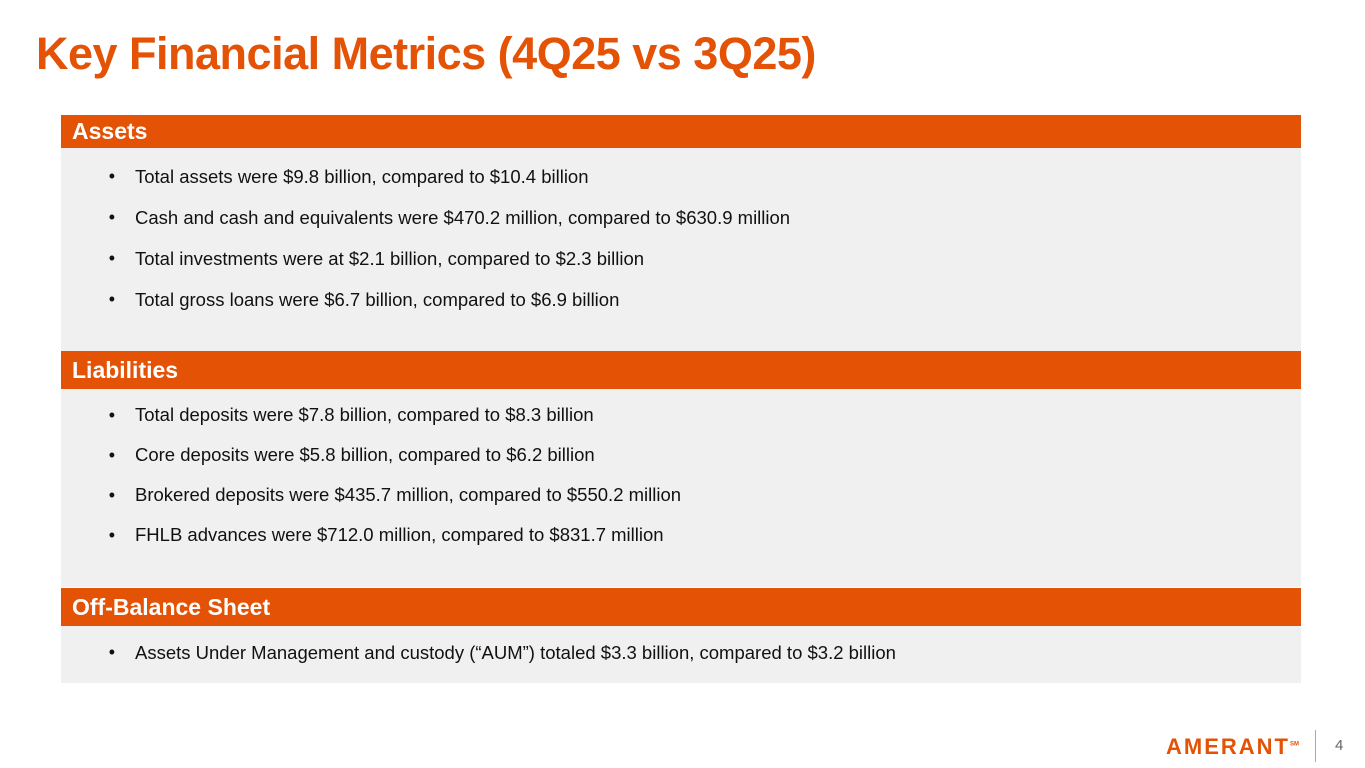 The width and height of the screenshot is (1365, 768). What do you see at coordinates (681, 607) in the screenshot?
I see `section-heading: Off-Balance Sheet` at bounding box center [681, 607].